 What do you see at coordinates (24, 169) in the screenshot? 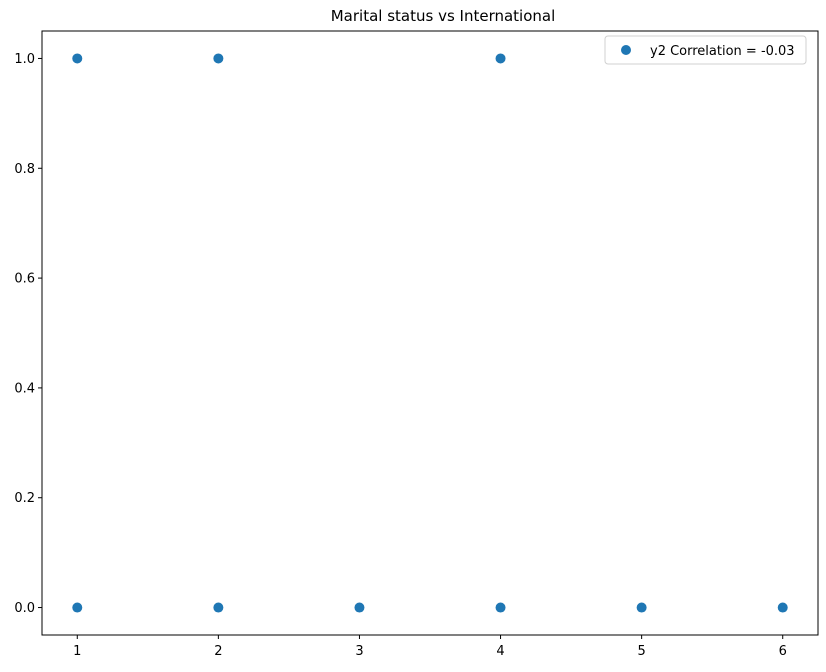
I see `y-tick-label: 0.8` at bounding box center [24, 169].